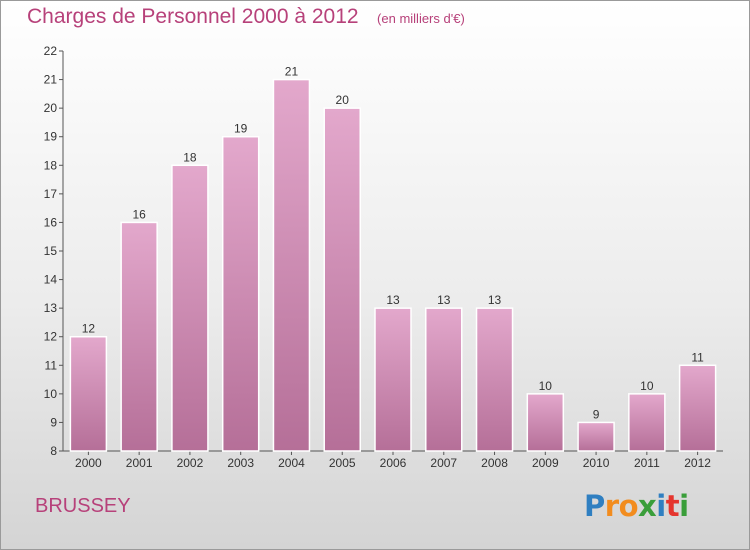 The image size is (750, 550). Describe the element at coordinates (594, 506) in the screenshot. I see `logo-letter: P` at that location.